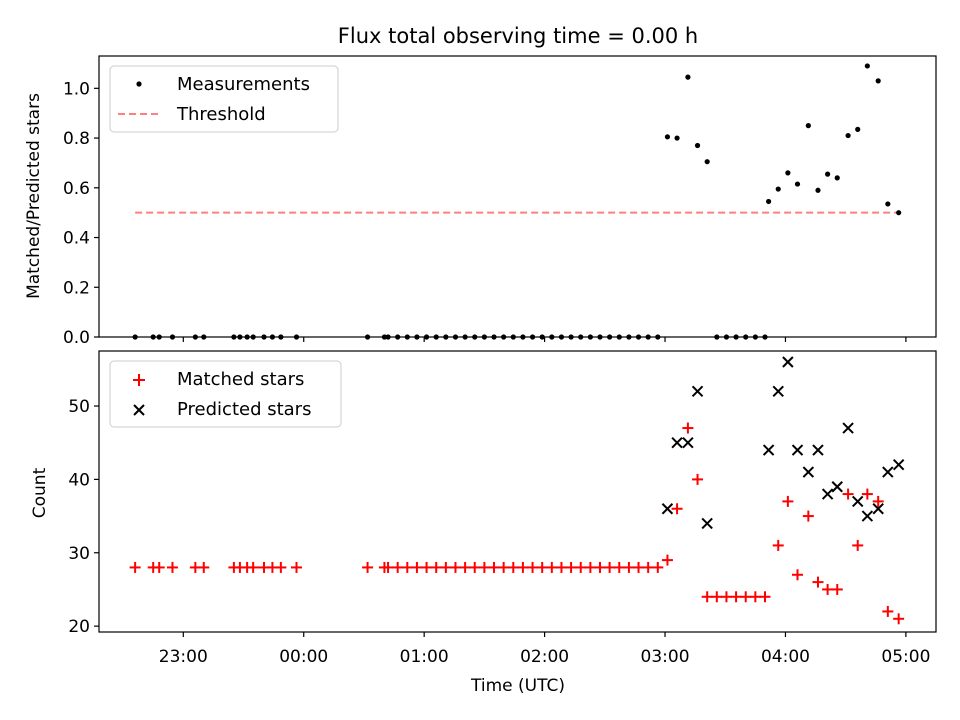 This screenshot has height=720, width=960. I want to click on bottom-y-tick-label: 40, so click(79, 480).